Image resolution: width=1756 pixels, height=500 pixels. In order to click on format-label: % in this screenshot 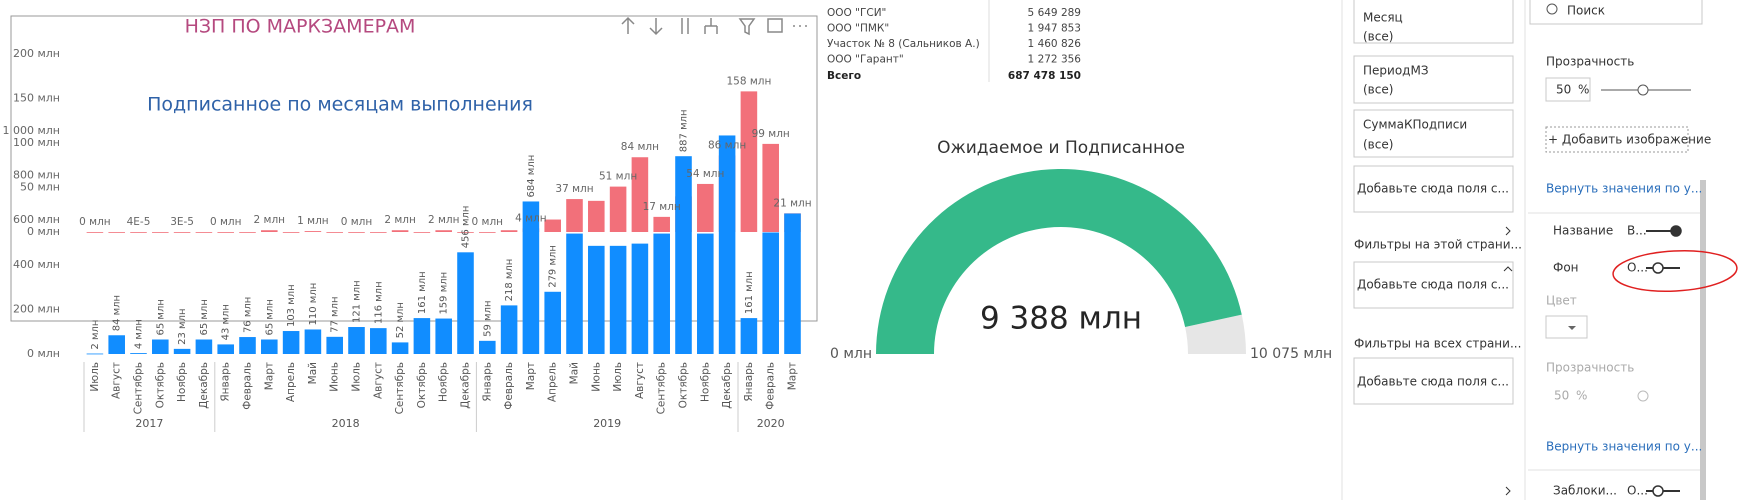, I will do `click(1581, 396)`.